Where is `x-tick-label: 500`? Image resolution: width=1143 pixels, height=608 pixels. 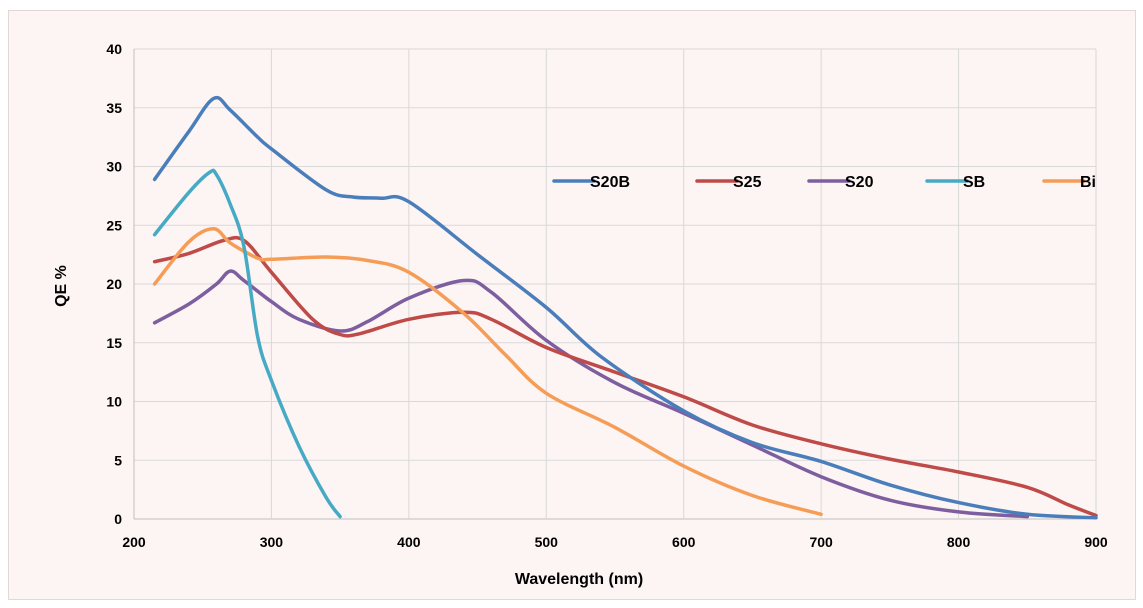 x-tick-label: 500 is located at coordinates (547, 542).